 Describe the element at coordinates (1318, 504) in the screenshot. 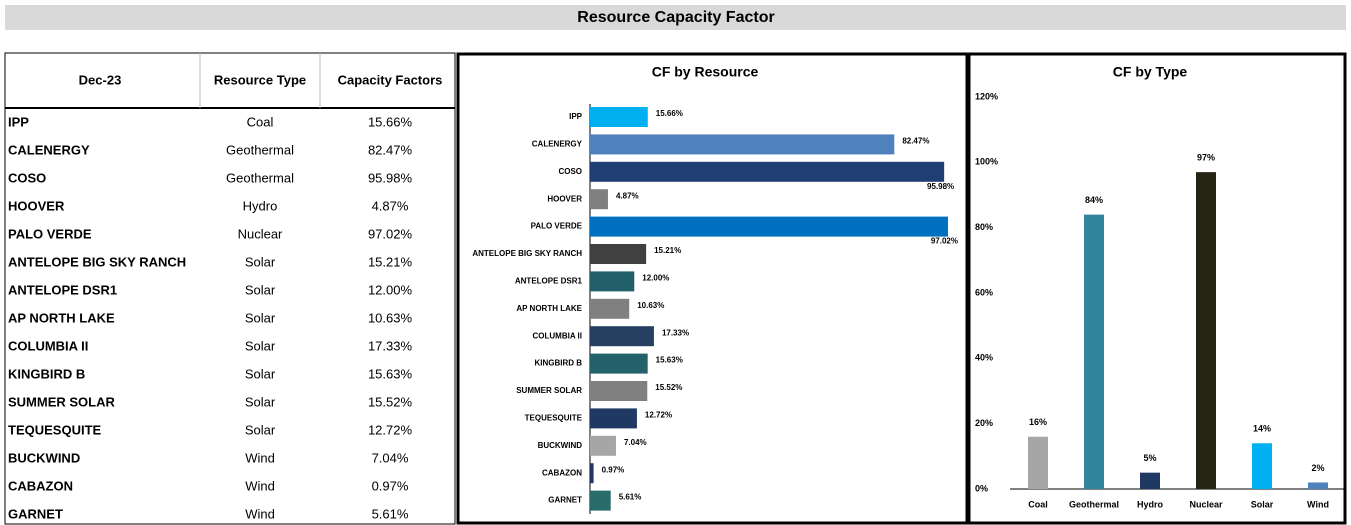

I see `x-tick-label: Wind` at that location.